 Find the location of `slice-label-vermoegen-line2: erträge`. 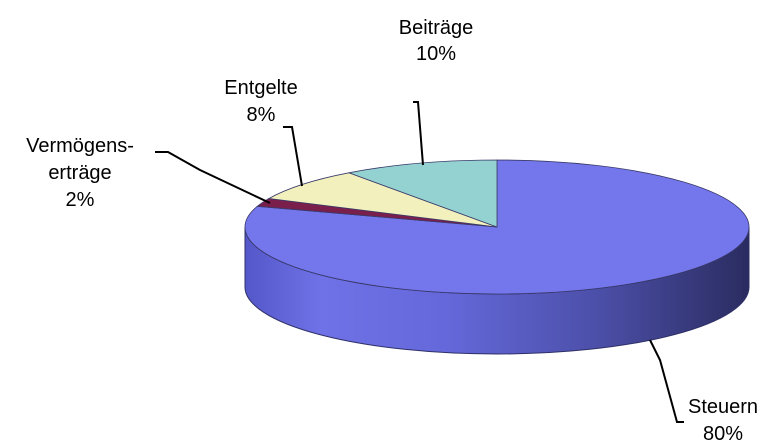

slice-label-vermoegen-line2: erträge is located at coordinates (79, 173).